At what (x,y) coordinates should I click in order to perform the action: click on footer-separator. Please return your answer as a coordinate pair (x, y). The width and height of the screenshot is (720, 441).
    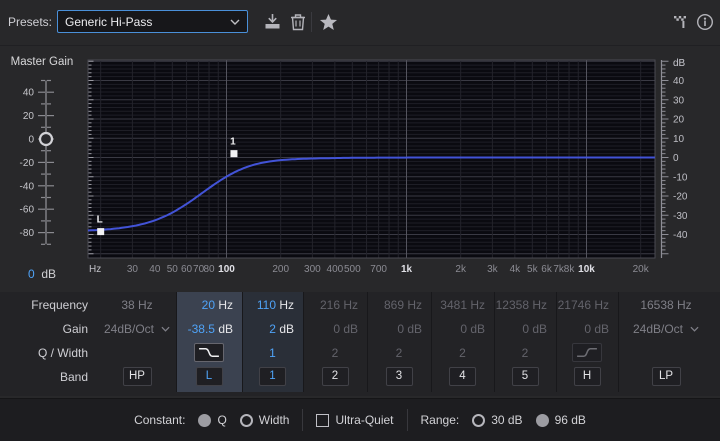
    Looking at the image, I should click on (407, 420).